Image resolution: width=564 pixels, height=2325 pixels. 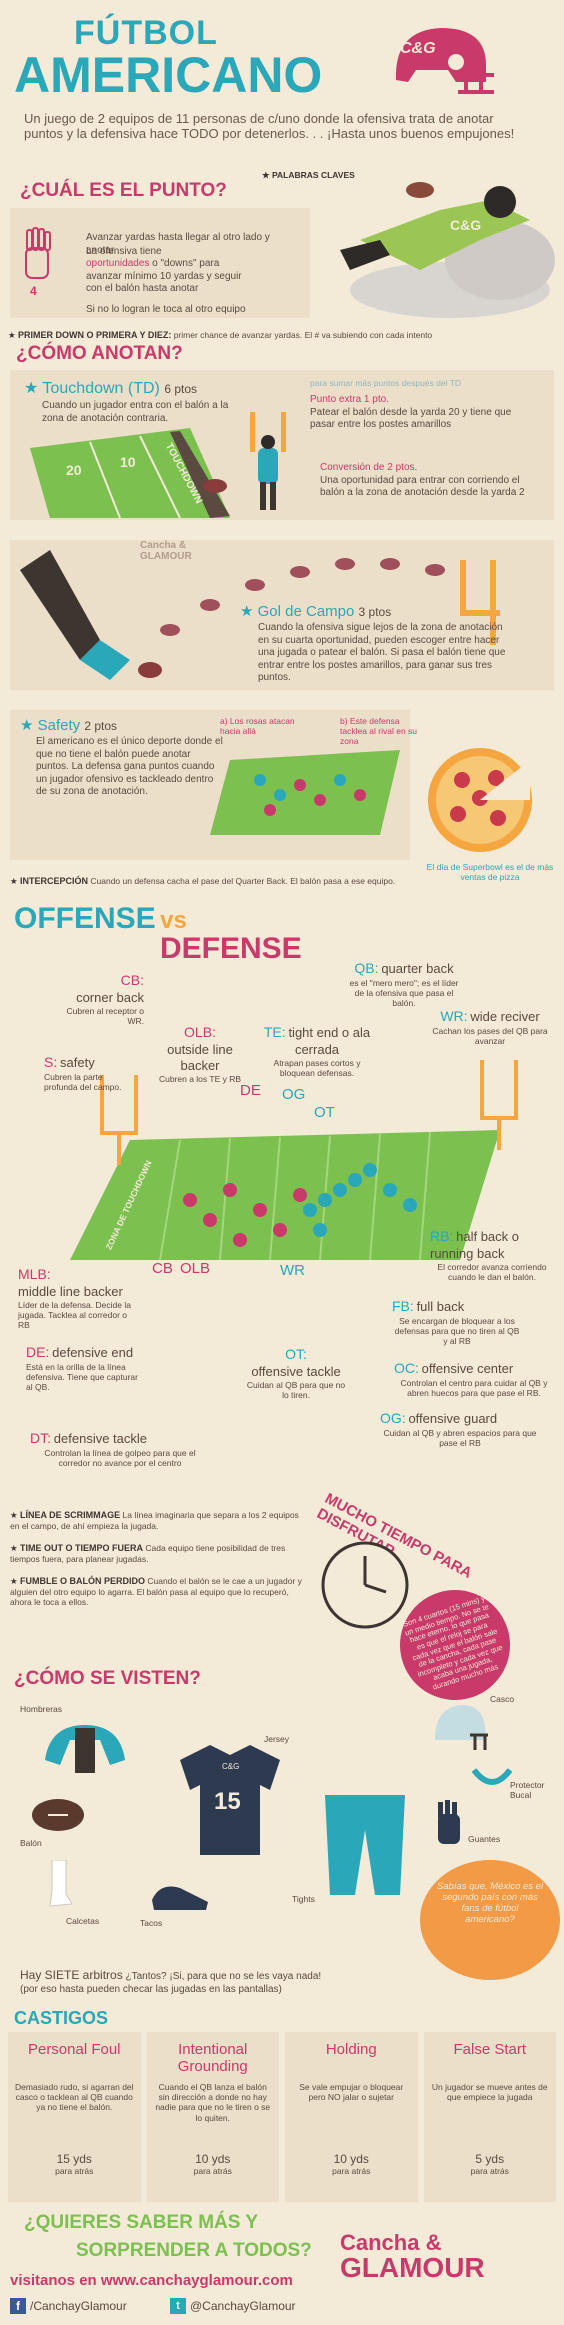 What do you see at coordinates (93, 1352) in the screenshot?
I see `de-sub: defensive end` at bounding box center [93, 1352].